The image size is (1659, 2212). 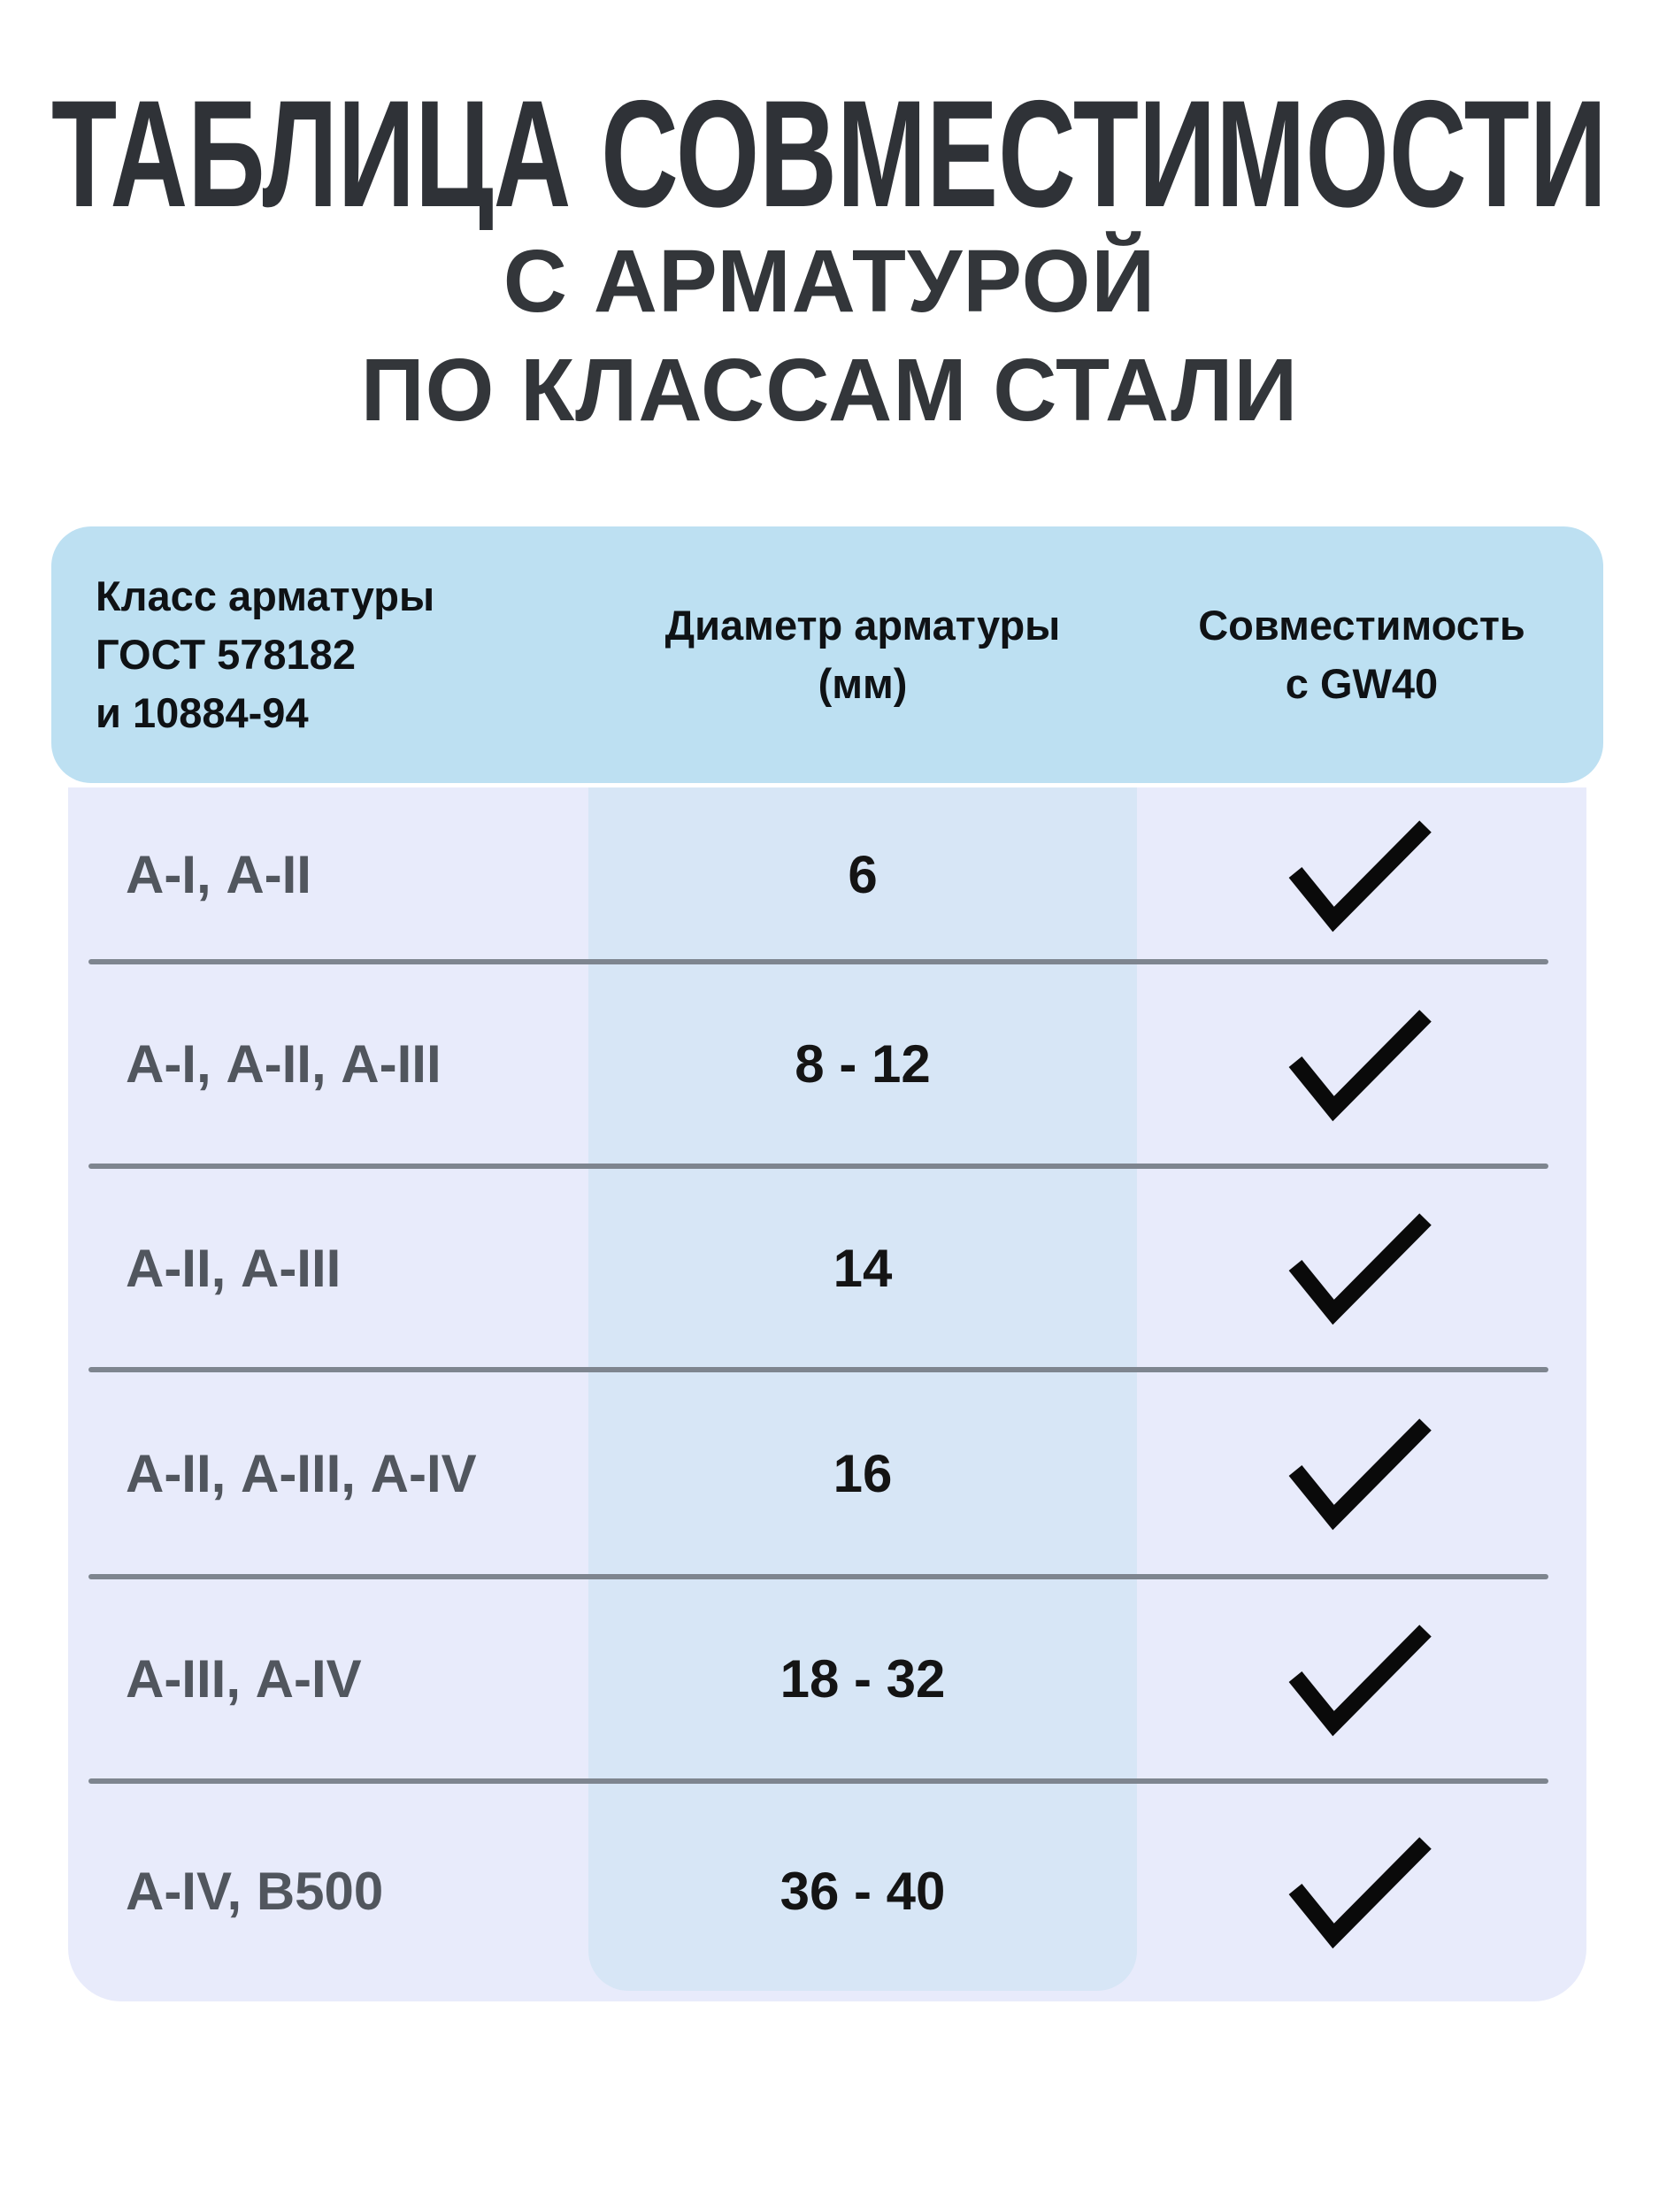 I want to click on diameter-value: 36 - 40, so click(x=863, y=1891).